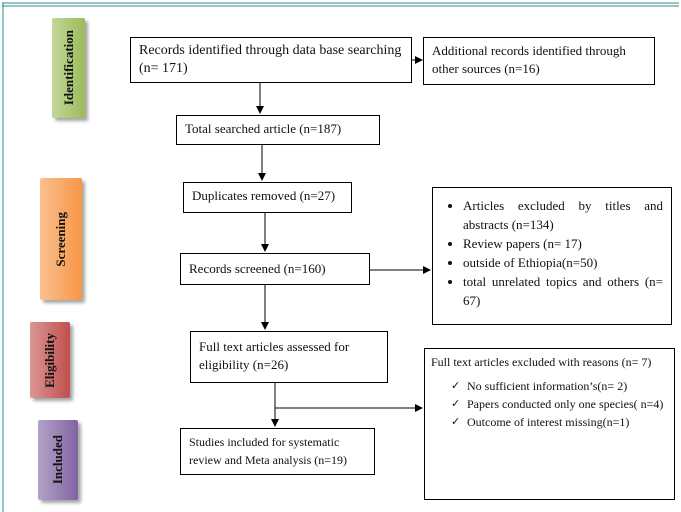  I want to click on stage-label: Identification, so click(68, 68).